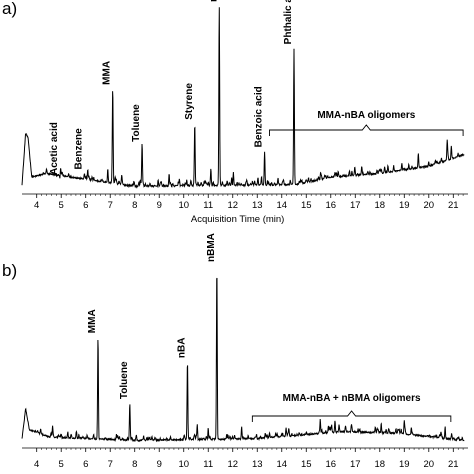 The height and width of the screenshot is (474, 474). I want to click on panel-letter: b), so click(9, 270).